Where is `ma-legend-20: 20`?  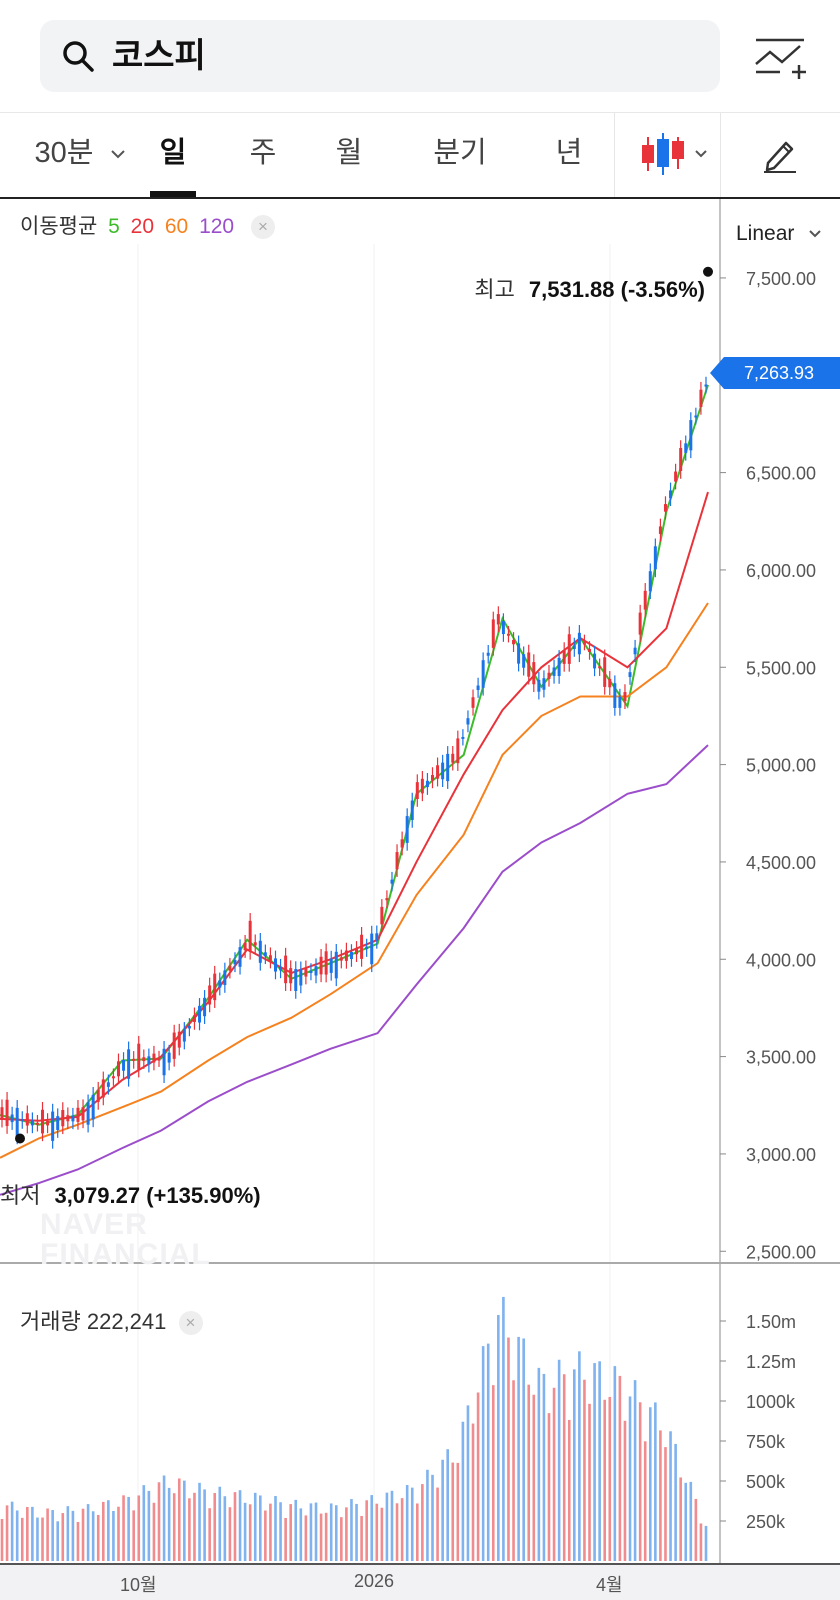
ma-legend-20: 20 is located at coordinates (142, 226).